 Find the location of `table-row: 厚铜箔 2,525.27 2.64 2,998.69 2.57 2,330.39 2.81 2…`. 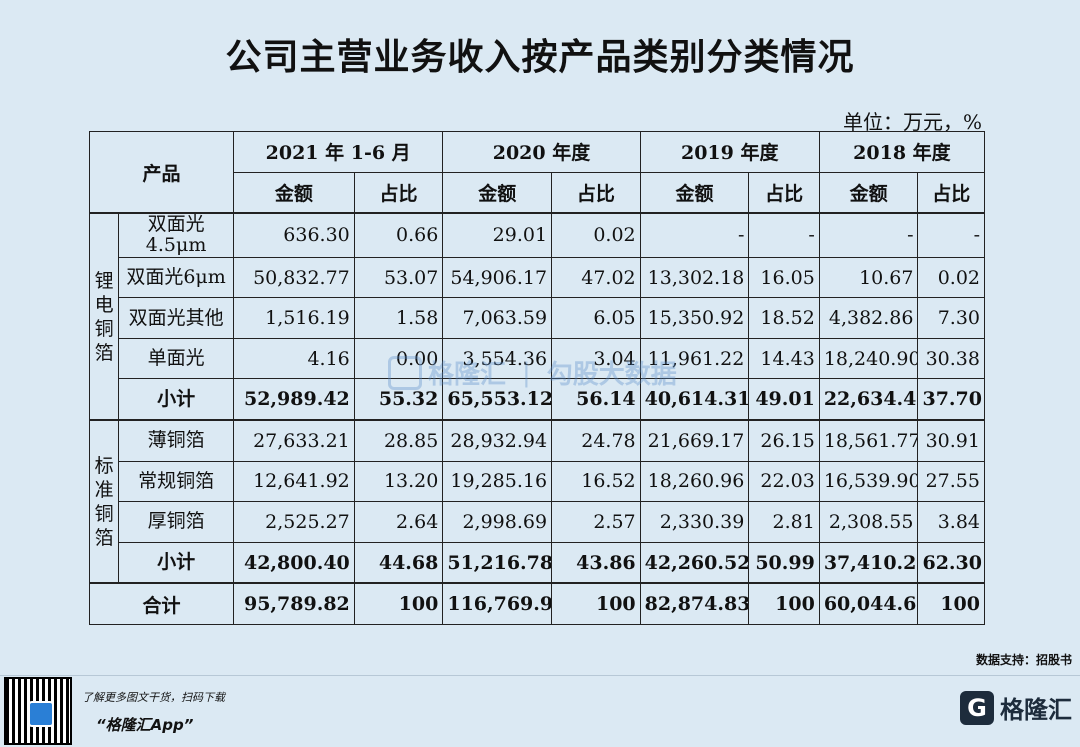

table-row: 厚铜箔 2,525.27 2.64 2,998.69 2.57 2,330.39 2.81 2… is located at coordinates (537, 522).